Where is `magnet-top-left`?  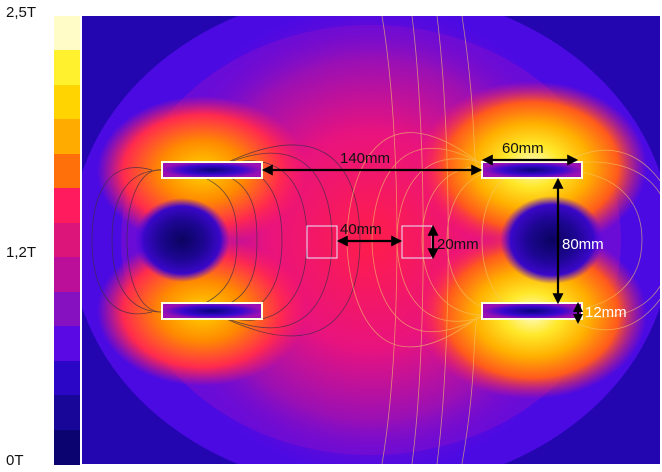 magnet-top-left is located at coordinates (212, 170).